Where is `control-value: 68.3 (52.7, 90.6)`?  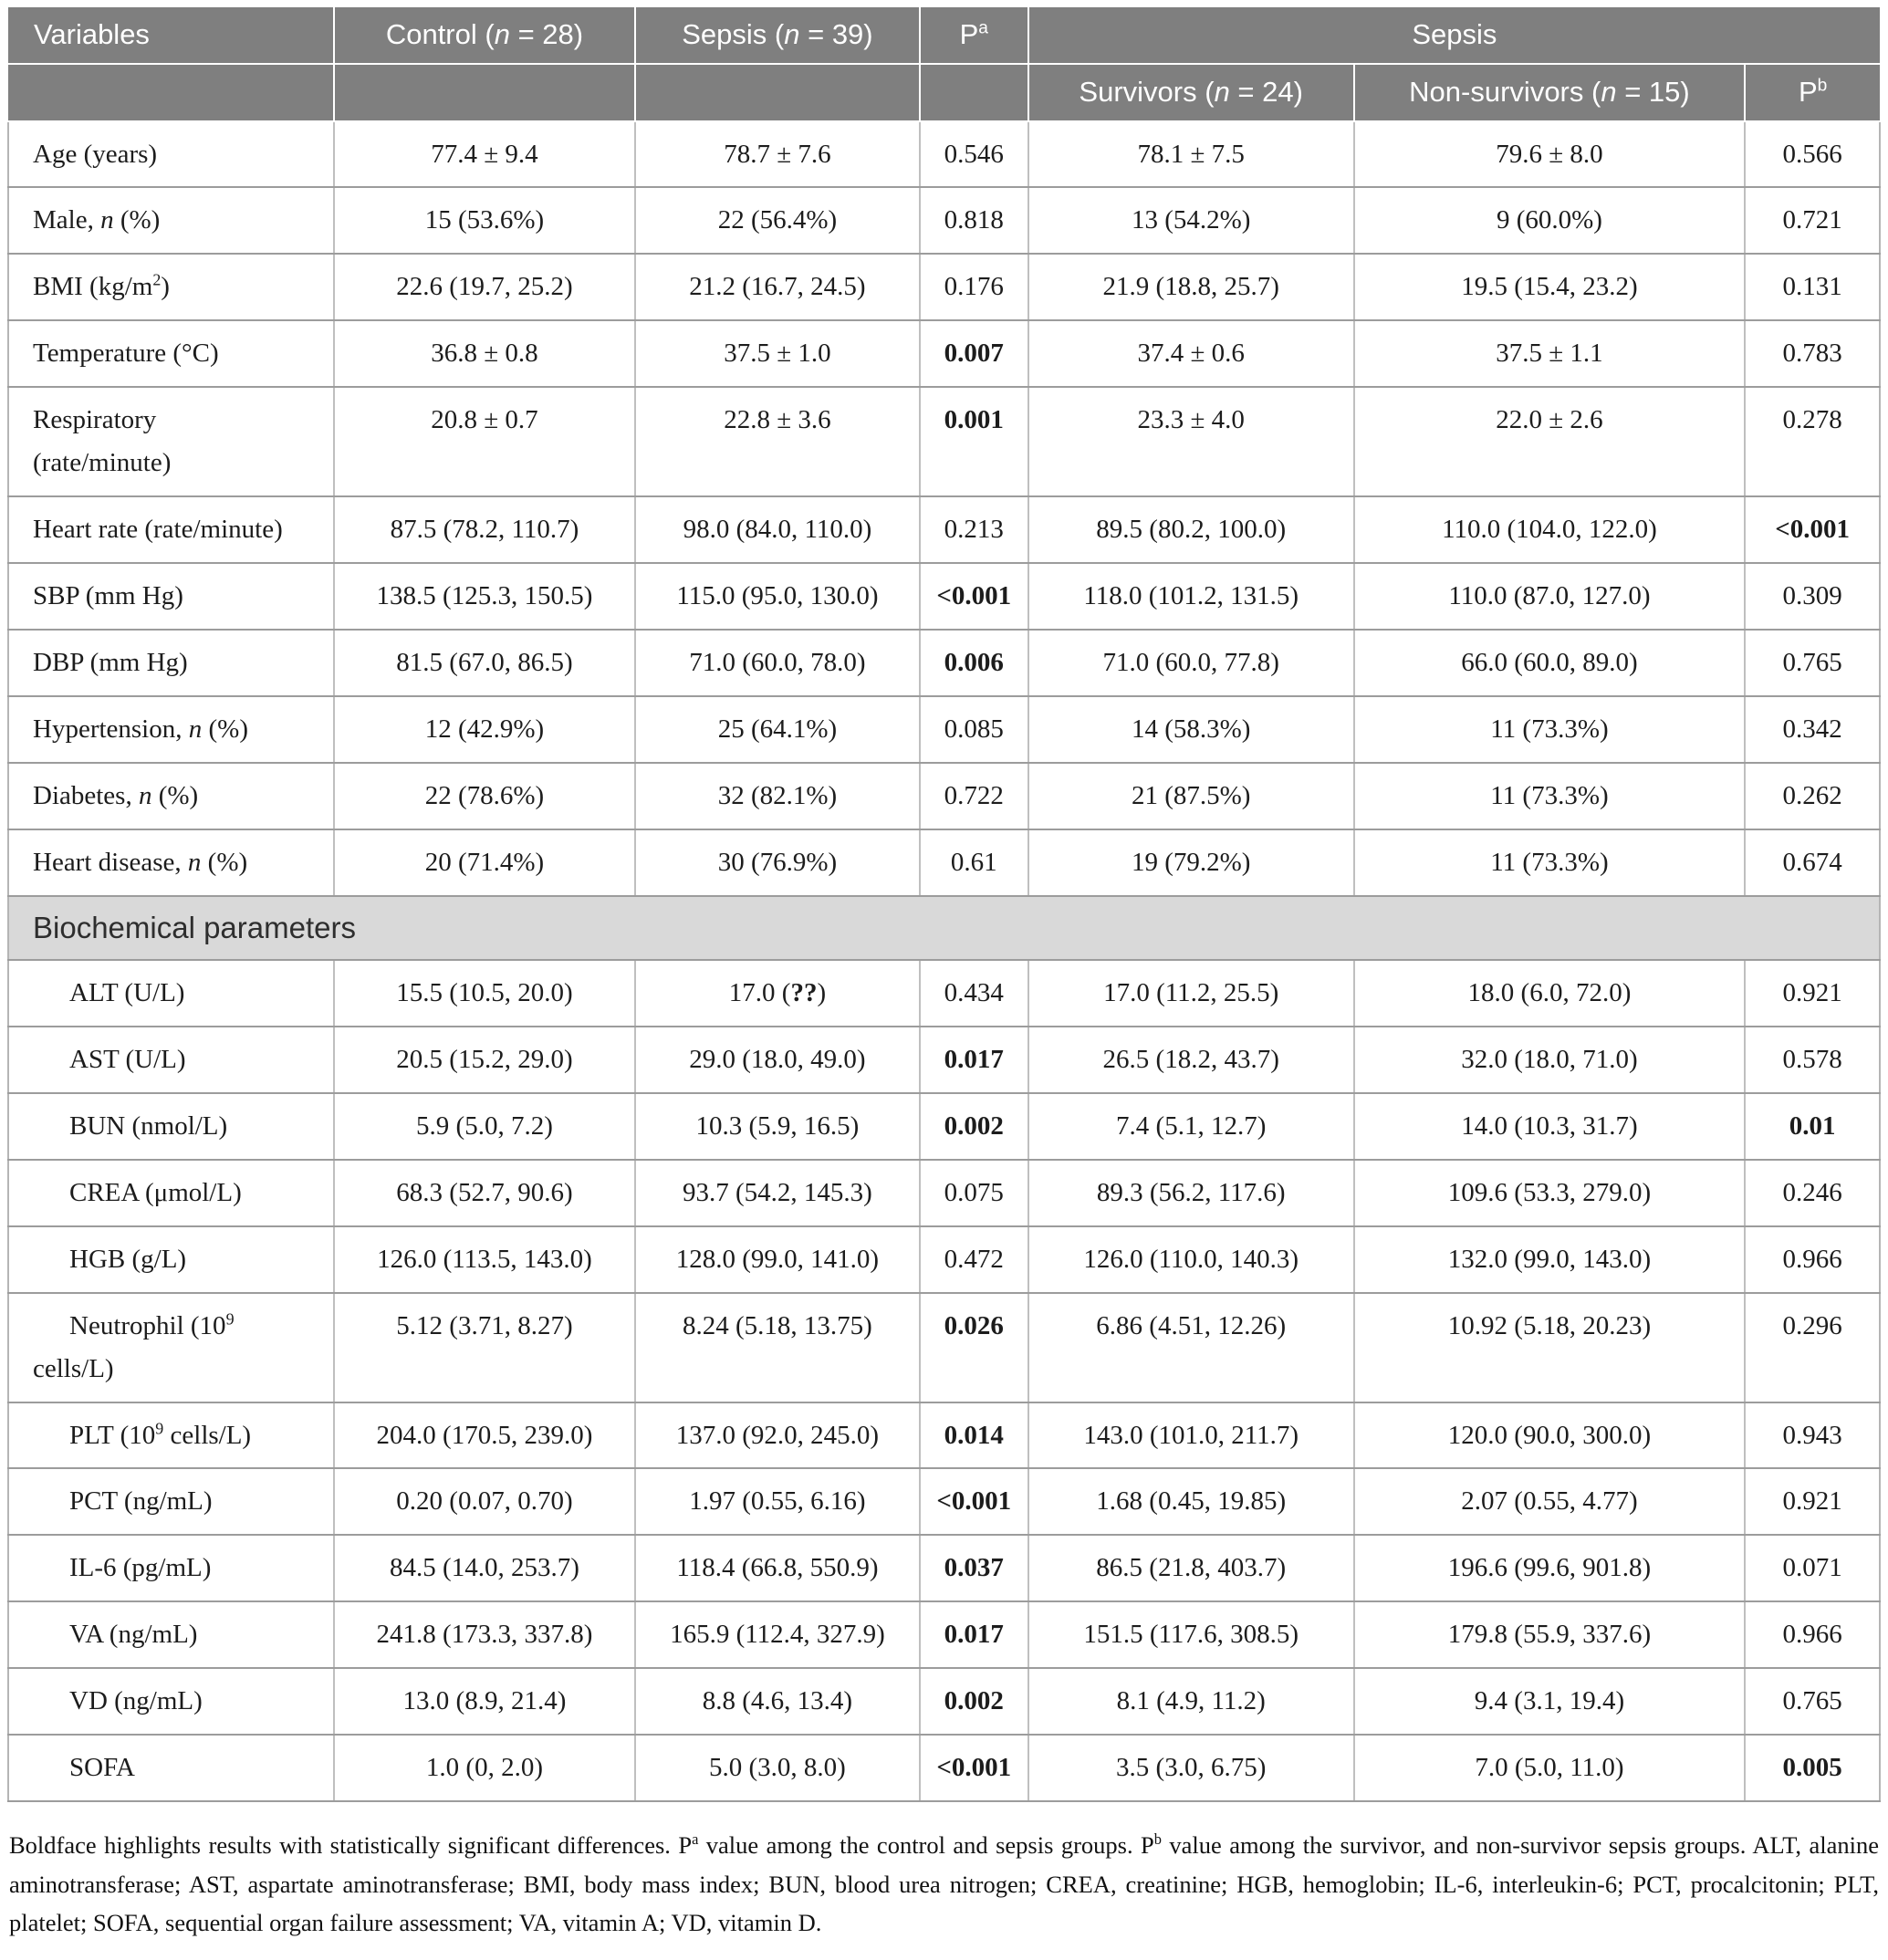 control-value: 68.3 (52.7, 90.6) is located at coordinates (485, 1193).